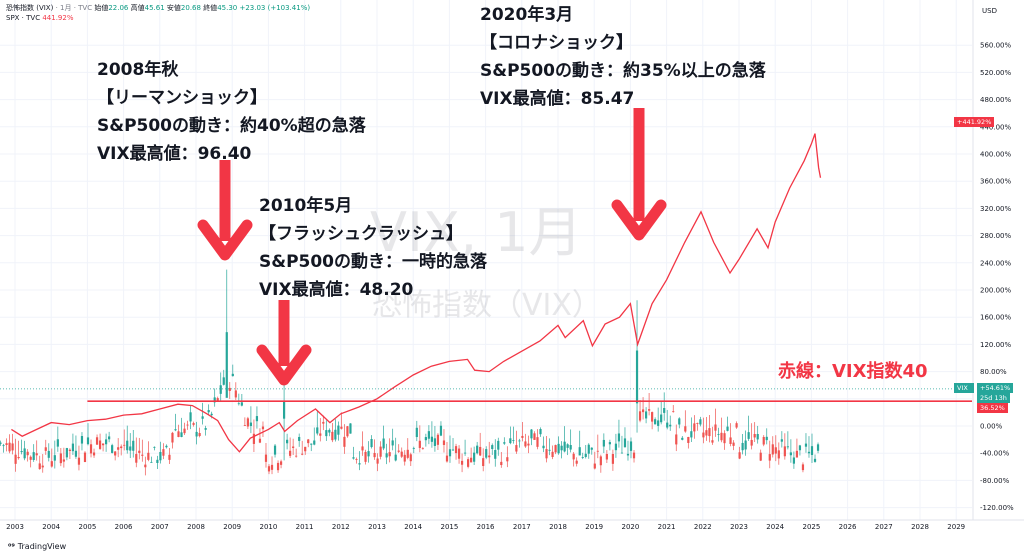  Describe the element at coordinates (995, 46) in the screenshot. I see `y-tick-label: 560.00%` at that location.